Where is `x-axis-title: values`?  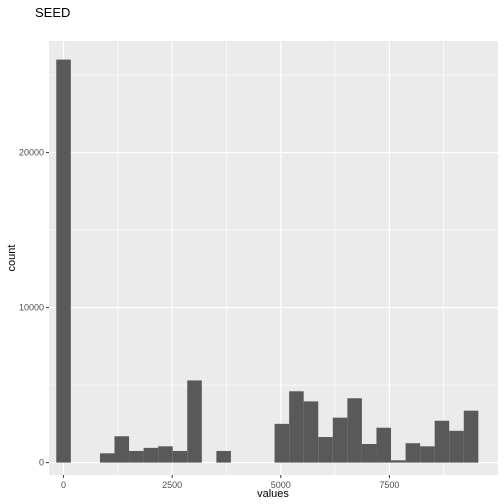
x-axis-title: values is located at coordinates (273, 494).